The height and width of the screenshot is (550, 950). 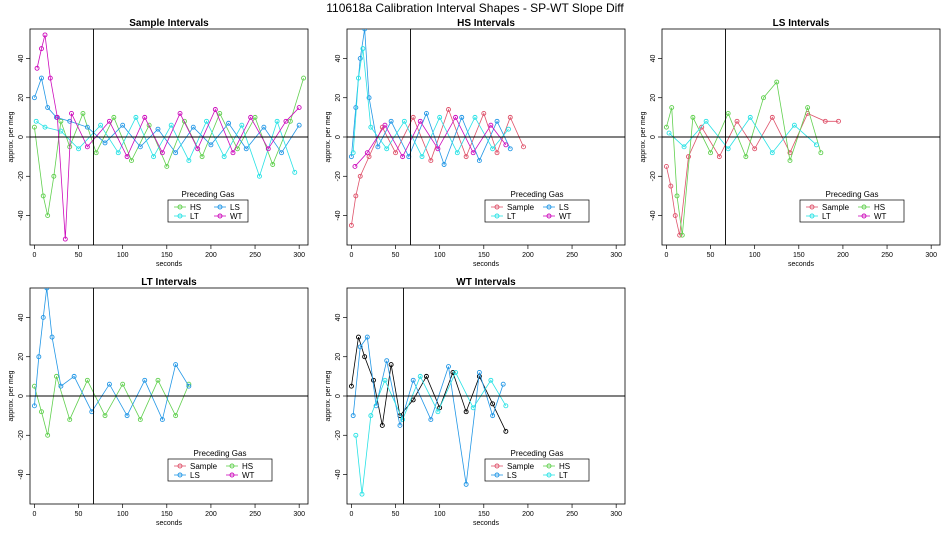 I want to click on x-tick-label: 200, so click(x=528, y=255).